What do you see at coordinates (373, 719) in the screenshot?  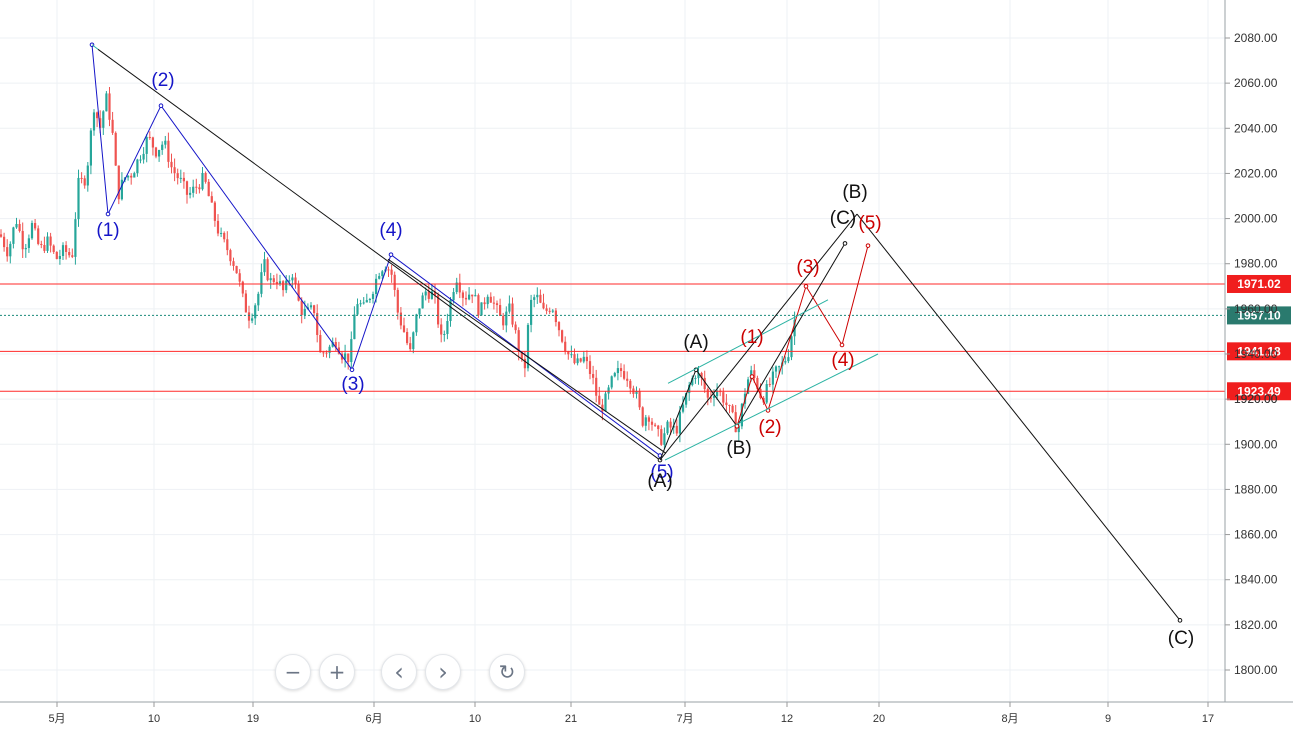 I see `x-tick-label: 6月` at bounding box center [373, 719].